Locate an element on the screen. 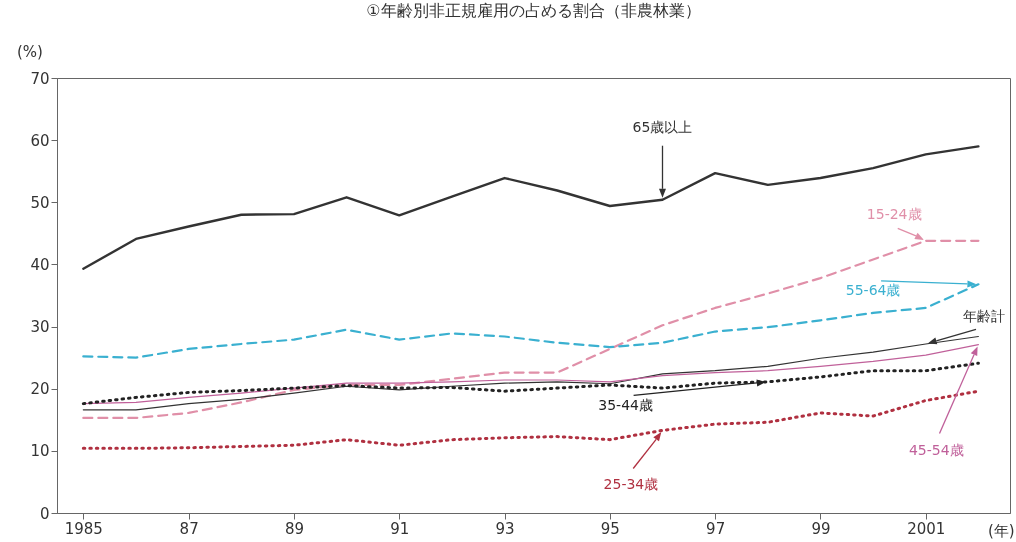 The height and width of the screenshot is (542, 1016). x-tick-label: 95 is located at coordinates (610, 528).